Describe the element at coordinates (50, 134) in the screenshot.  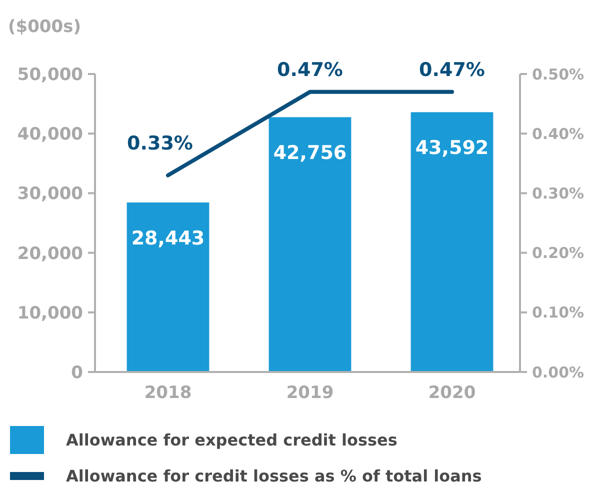
I see `y-tick-label: 40,000` at that location.